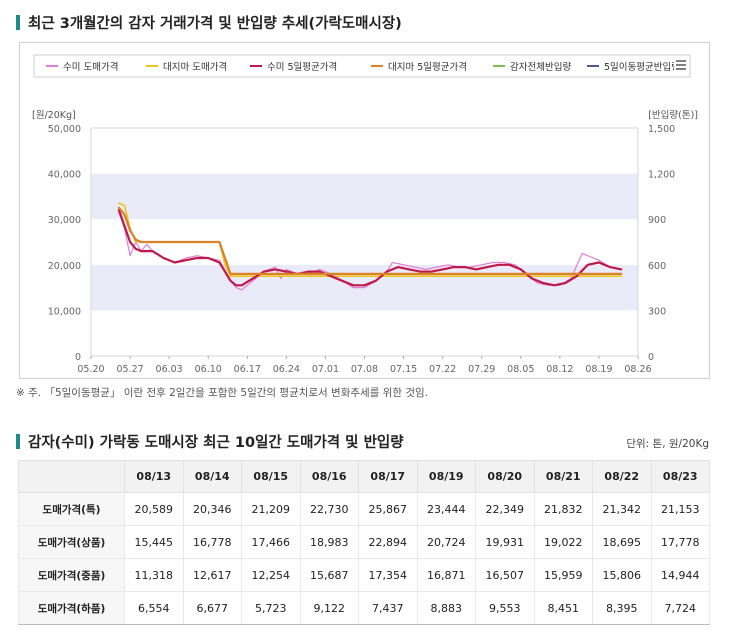 This screenshot has height=630, width=730. I want to click on legend-box, so click(362, 66).